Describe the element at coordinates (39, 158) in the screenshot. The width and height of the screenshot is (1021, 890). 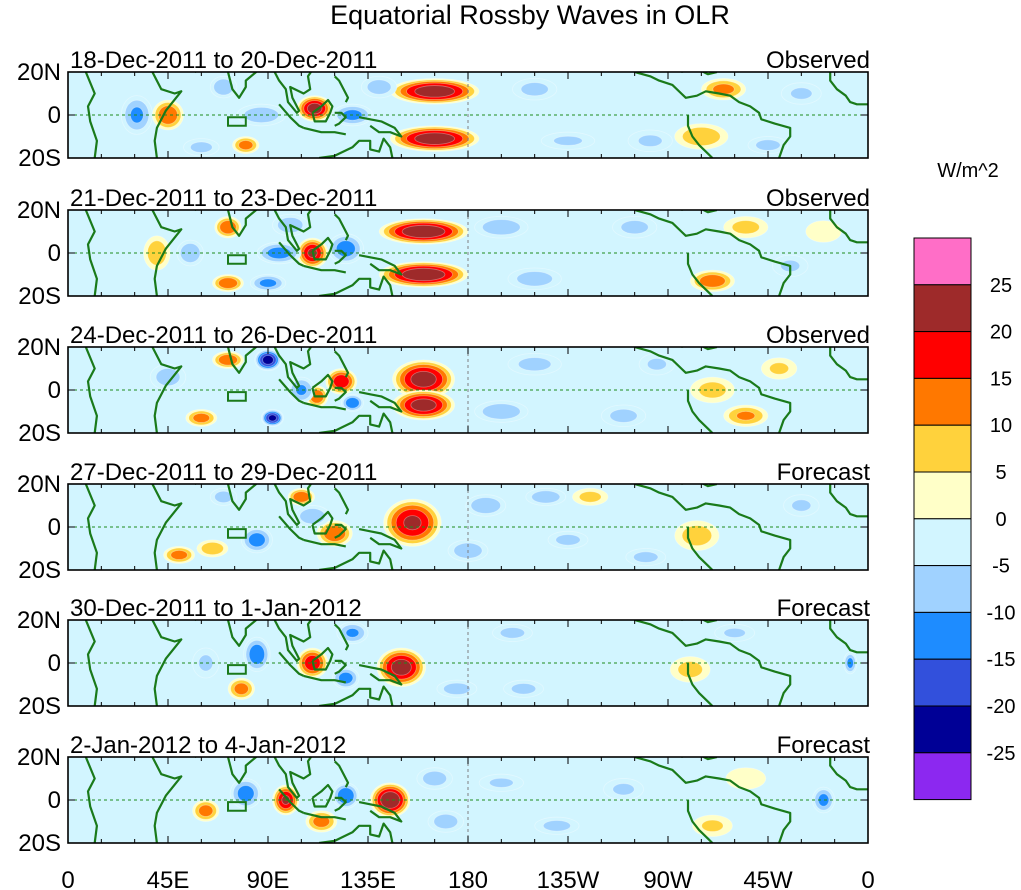
I see `y-tick-label: 20S` at that location.